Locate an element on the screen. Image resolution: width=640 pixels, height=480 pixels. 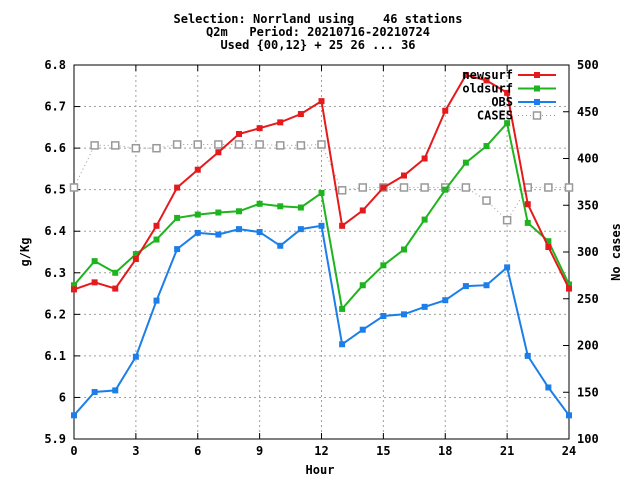
x-tick-label: 24 is located at coordinates (569, 451).